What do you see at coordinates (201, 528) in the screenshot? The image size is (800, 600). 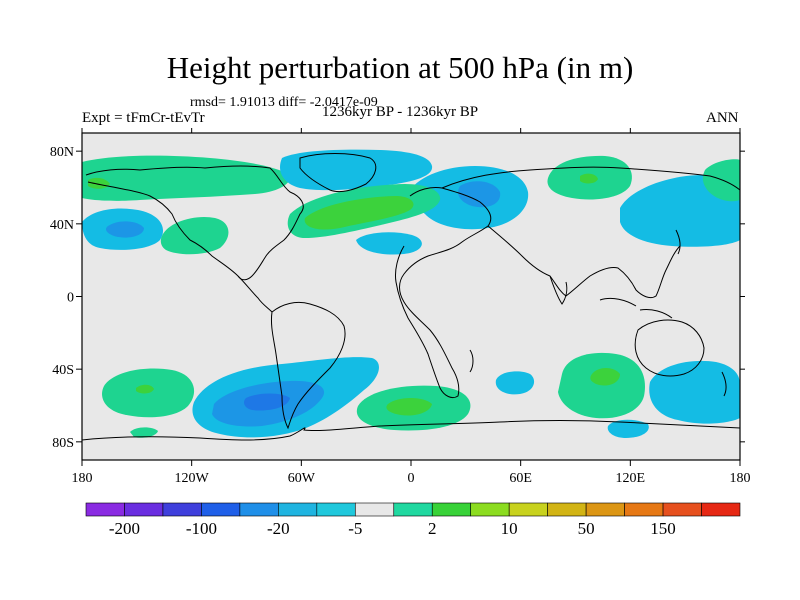 I see `colorbar-label: -100` at bounding box center [201, 528].